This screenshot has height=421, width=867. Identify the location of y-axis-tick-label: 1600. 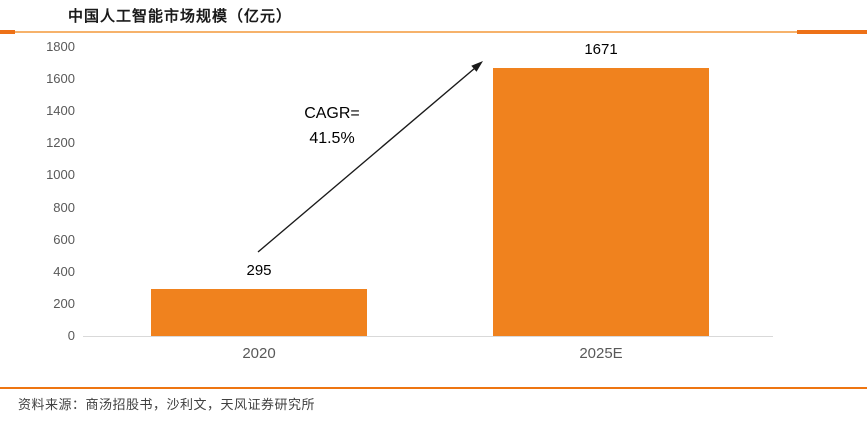
(60, 79).